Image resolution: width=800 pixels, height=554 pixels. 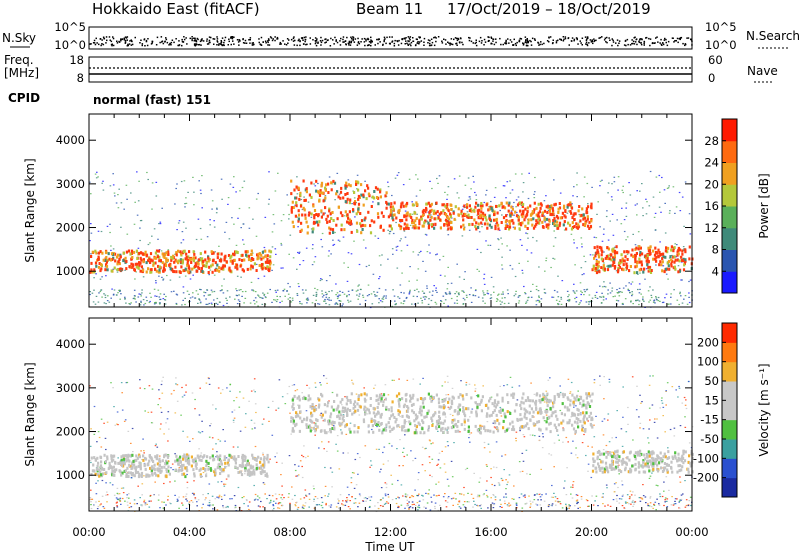 I want to click on feature-main-band, so click(x=181, y=262).